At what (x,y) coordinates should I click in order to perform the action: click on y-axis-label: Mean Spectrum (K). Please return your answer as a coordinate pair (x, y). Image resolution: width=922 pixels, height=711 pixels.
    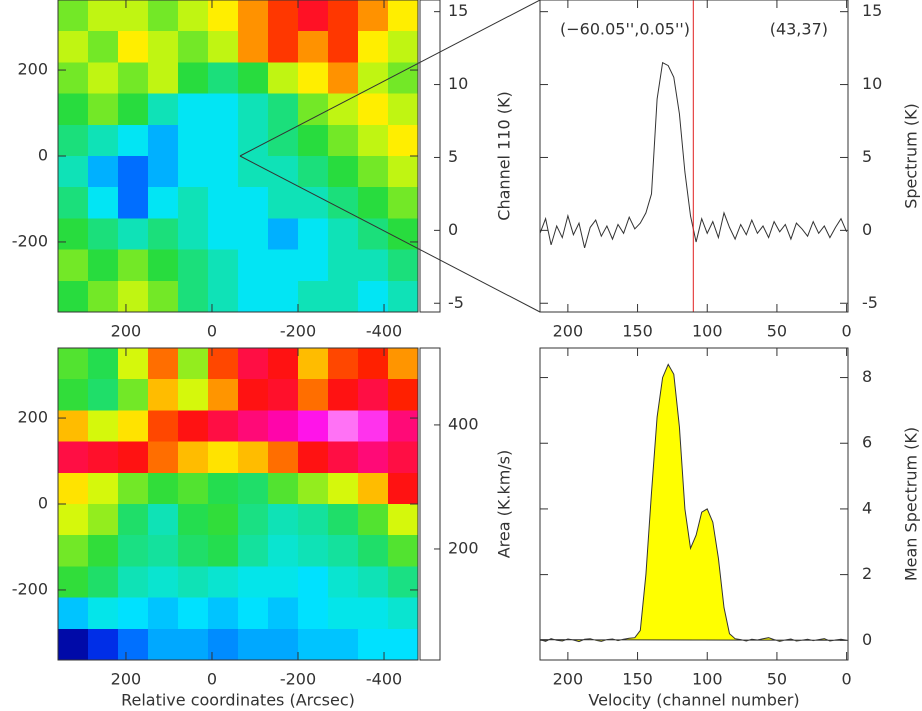
    Looking at the image, I should click on (911, 504).